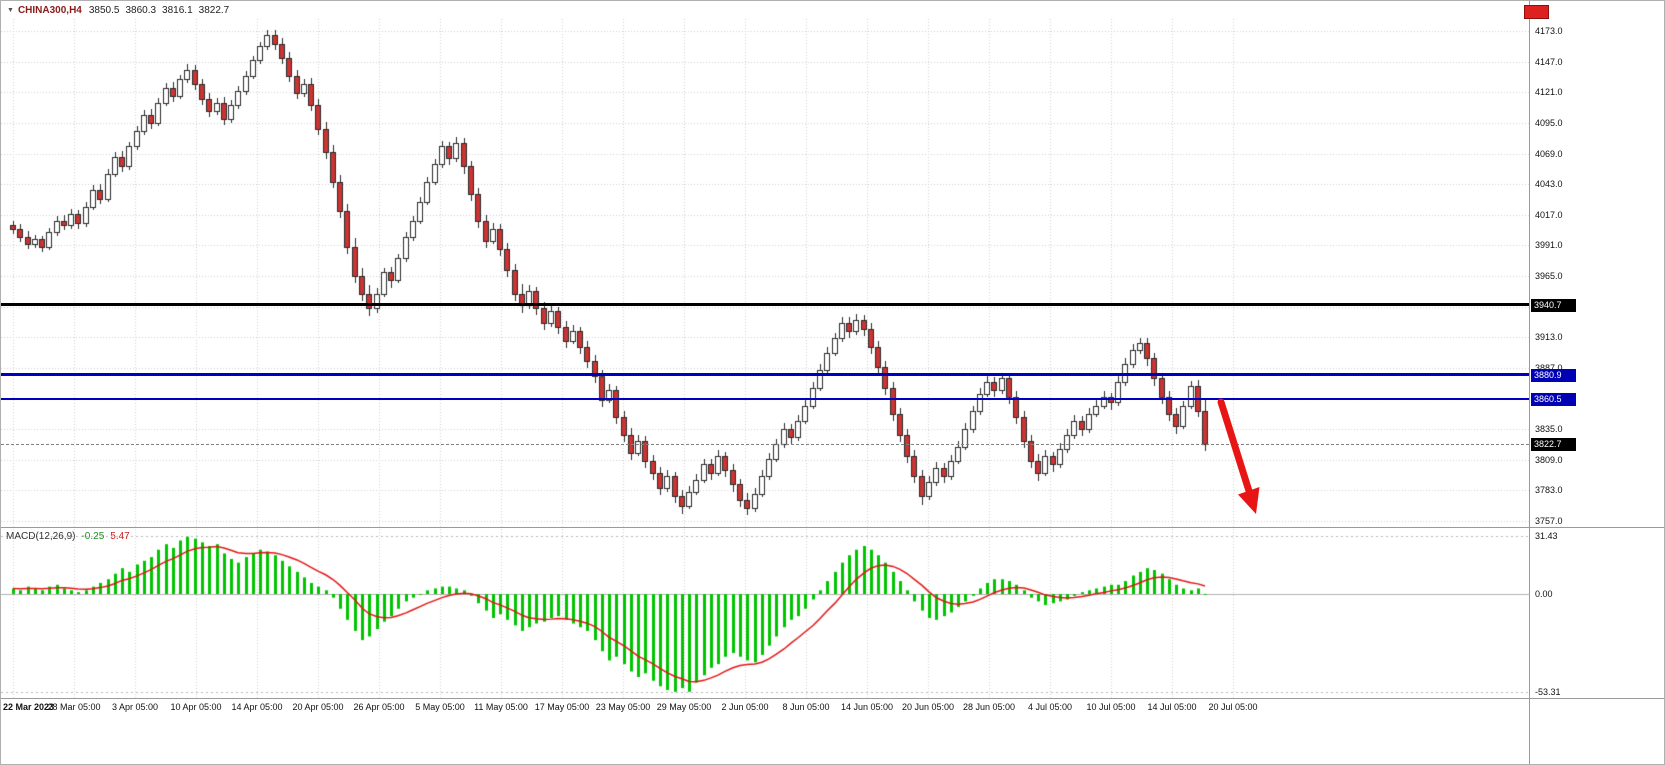  I want to click on macd-indicator-label: MACD(12,26,9) -0.25 5.47, so click(68, 536).